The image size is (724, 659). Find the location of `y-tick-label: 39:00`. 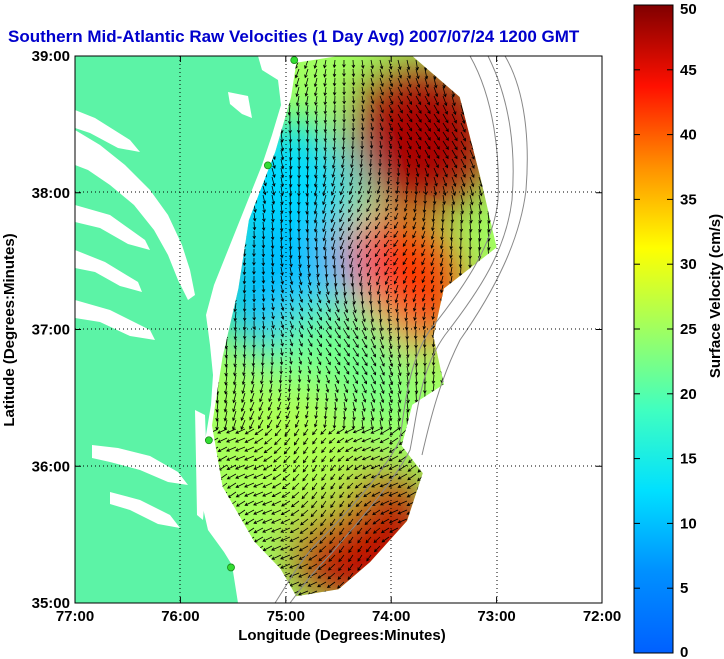

y-tick-label: 39:00 is located at coordinates (51, 56).